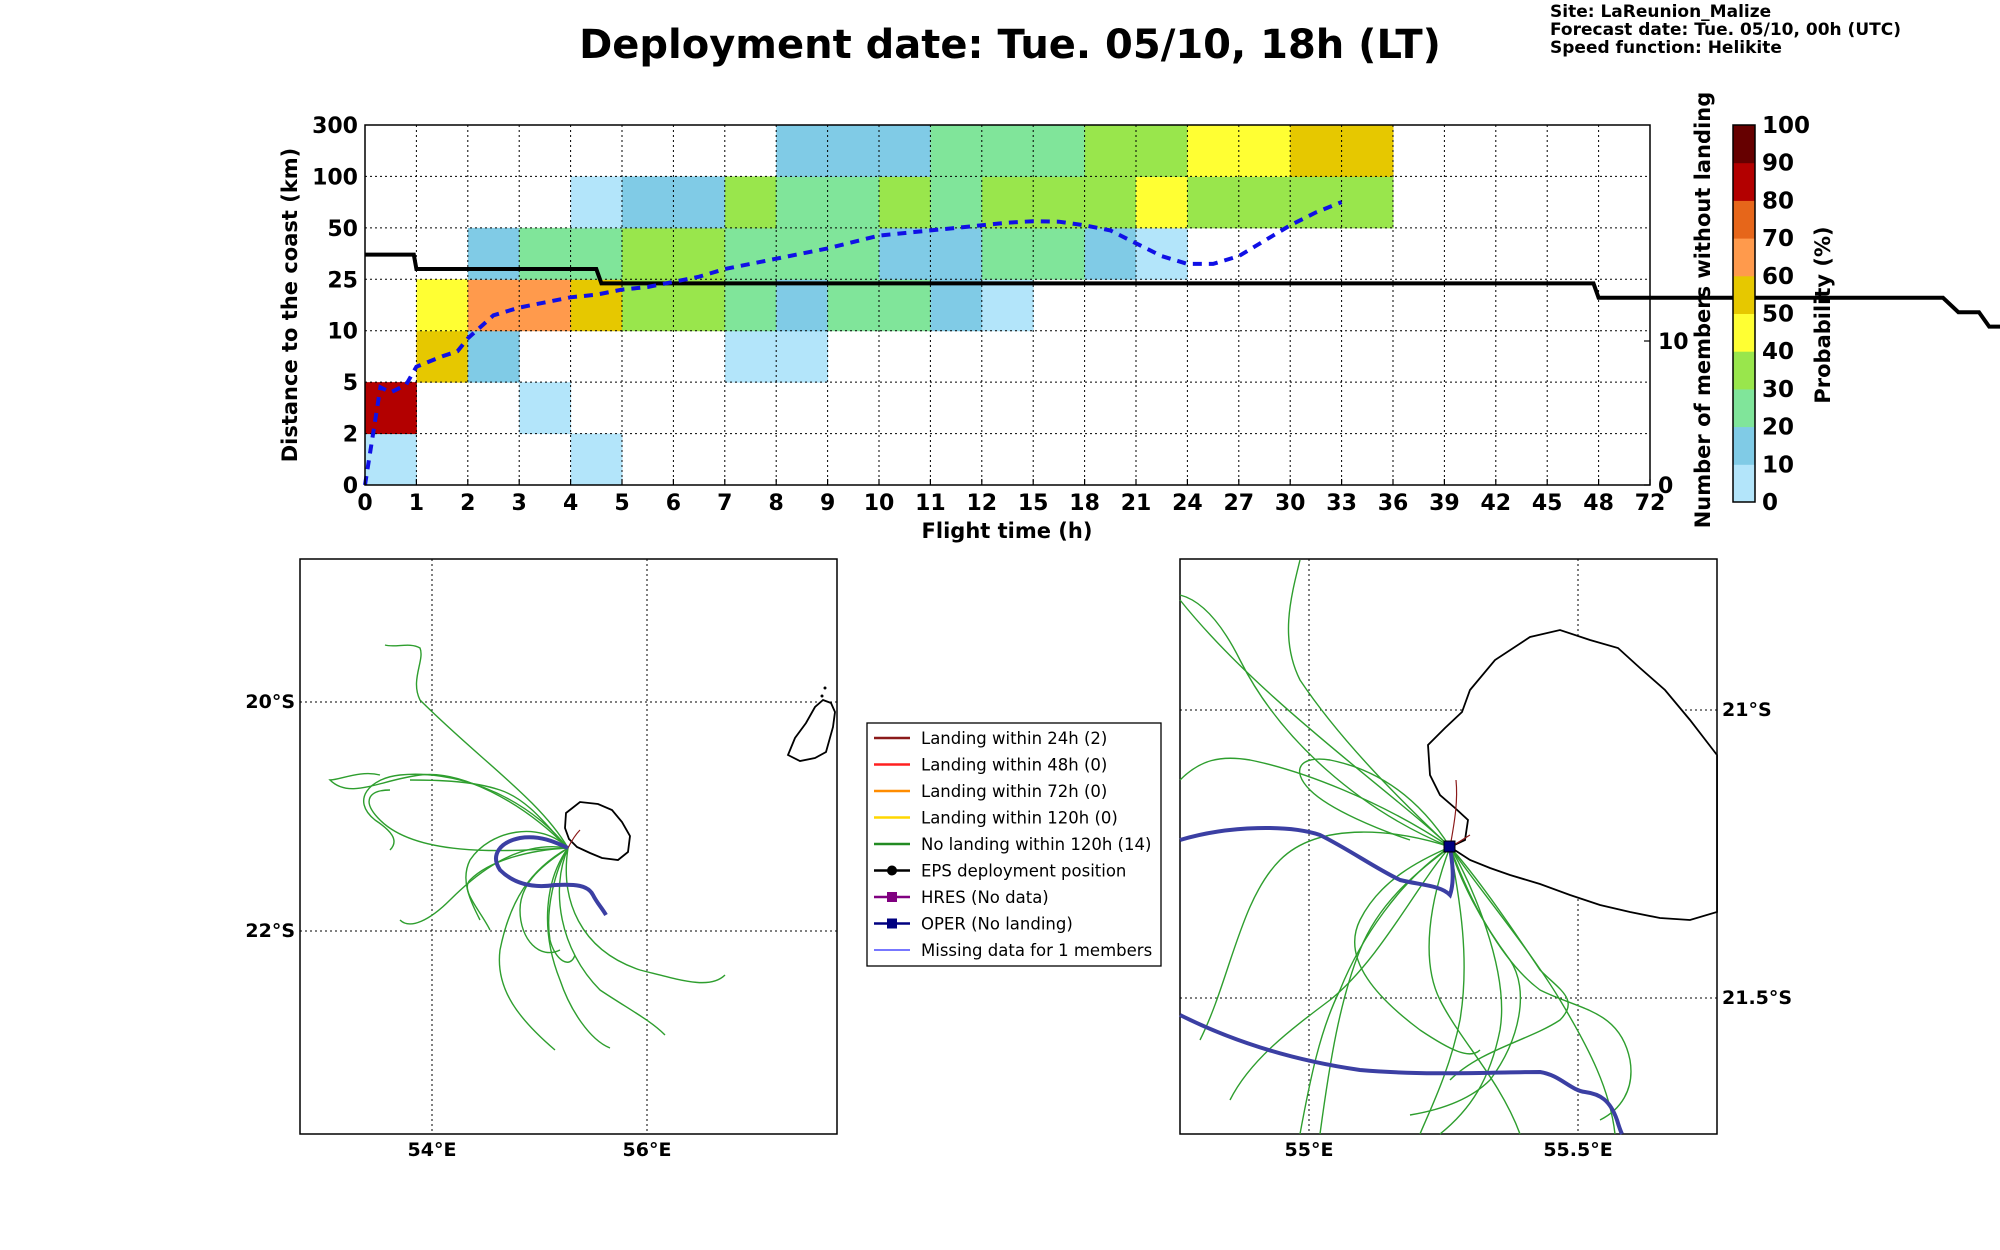  What do you see at coordinates (1033, 503) in the screenshot?
I see `x-tick-label: 15` at bounding box center [1033, 503].